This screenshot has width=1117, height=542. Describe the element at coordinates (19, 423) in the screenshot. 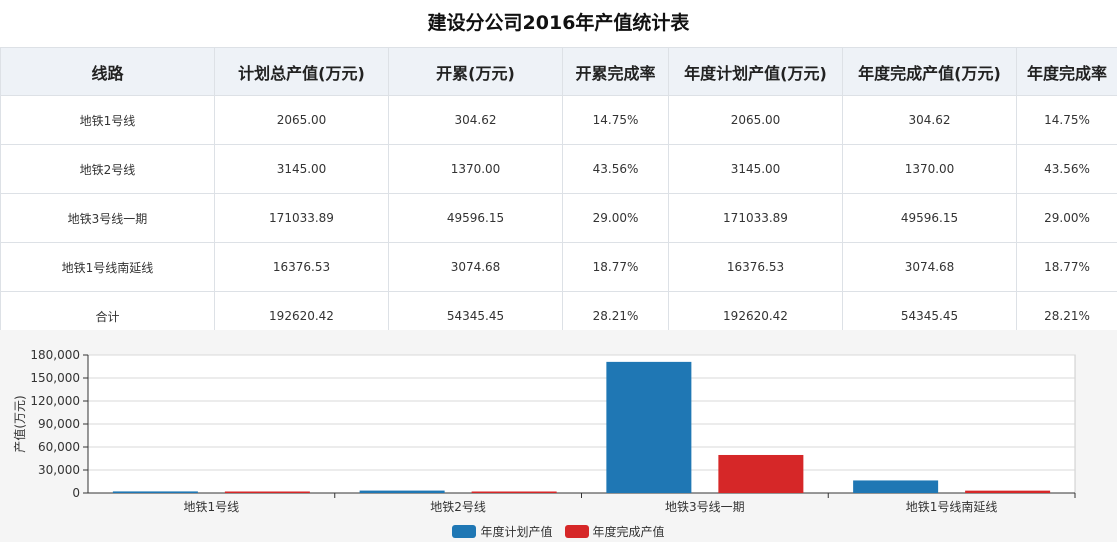

I see `y-axis-label: 产值(万元)` at that location.